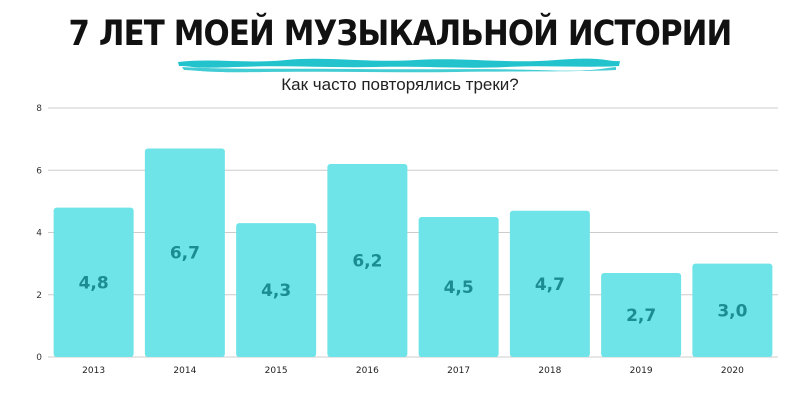 Image resolution: width=800 pixels, height=400 pixels. Describe the element at coordinates (413, 371) in the screenshot. I see `x-axis-ticks: 2013 2014 2015 2016 2017 2018 2019 2020` at that location.